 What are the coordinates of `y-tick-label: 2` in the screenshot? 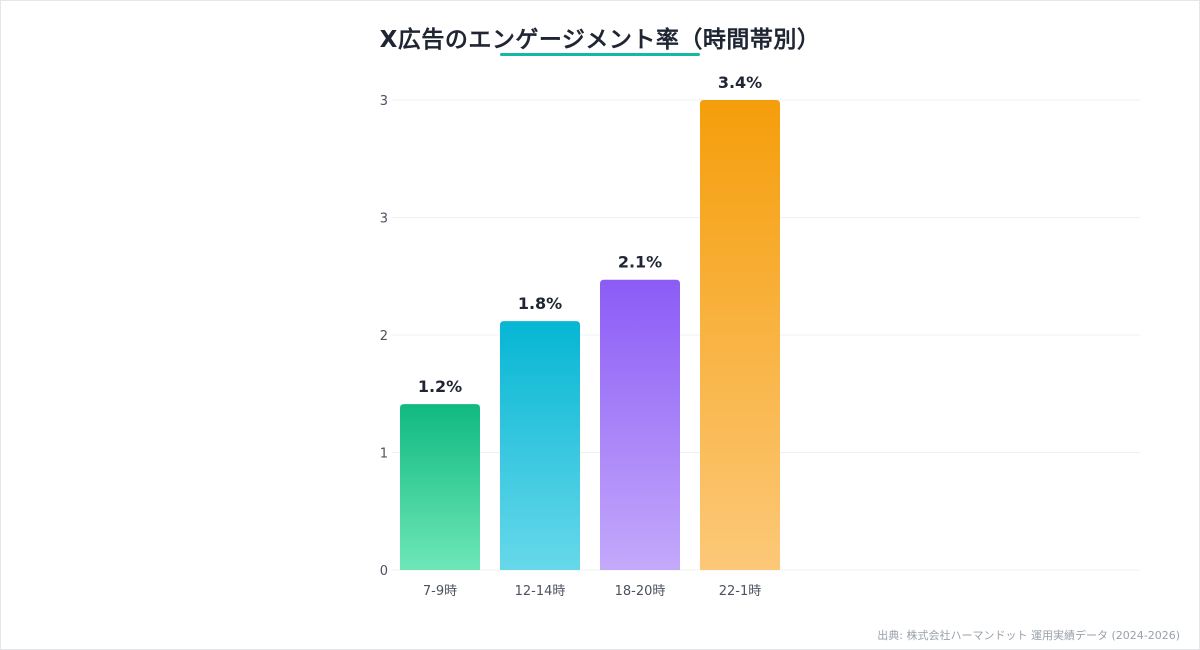 It's located at (384, 336).